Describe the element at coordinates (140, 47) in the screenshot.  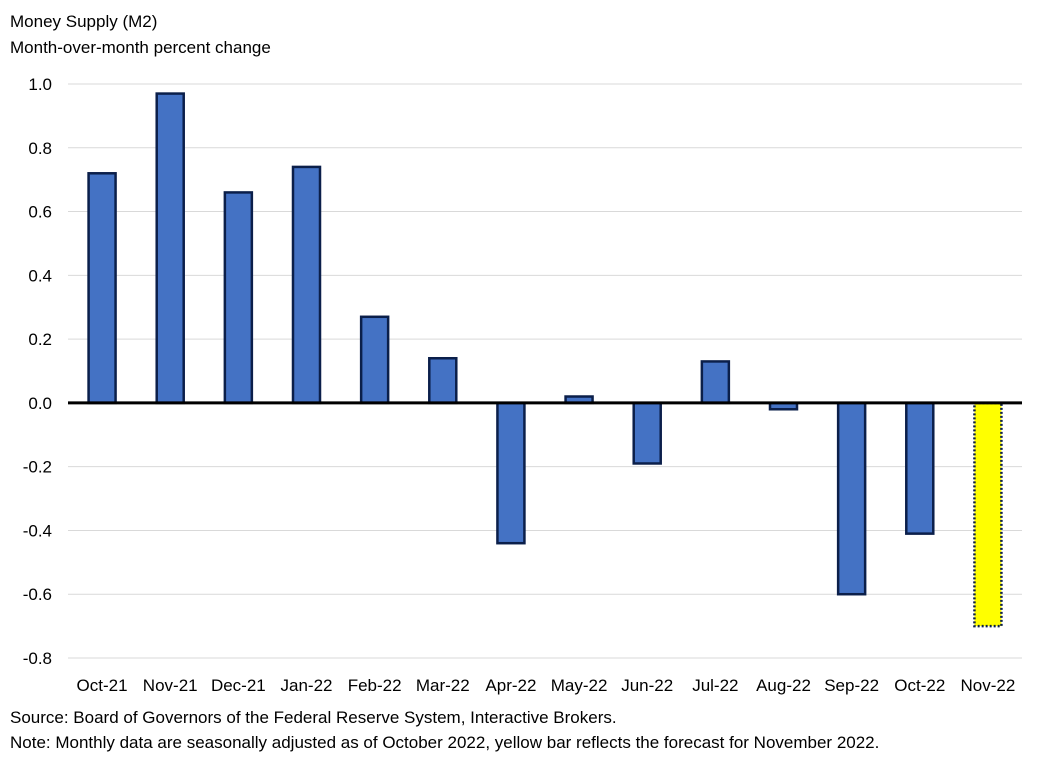
I see `chart-subtitle: Month-over-month percent change` at that location.